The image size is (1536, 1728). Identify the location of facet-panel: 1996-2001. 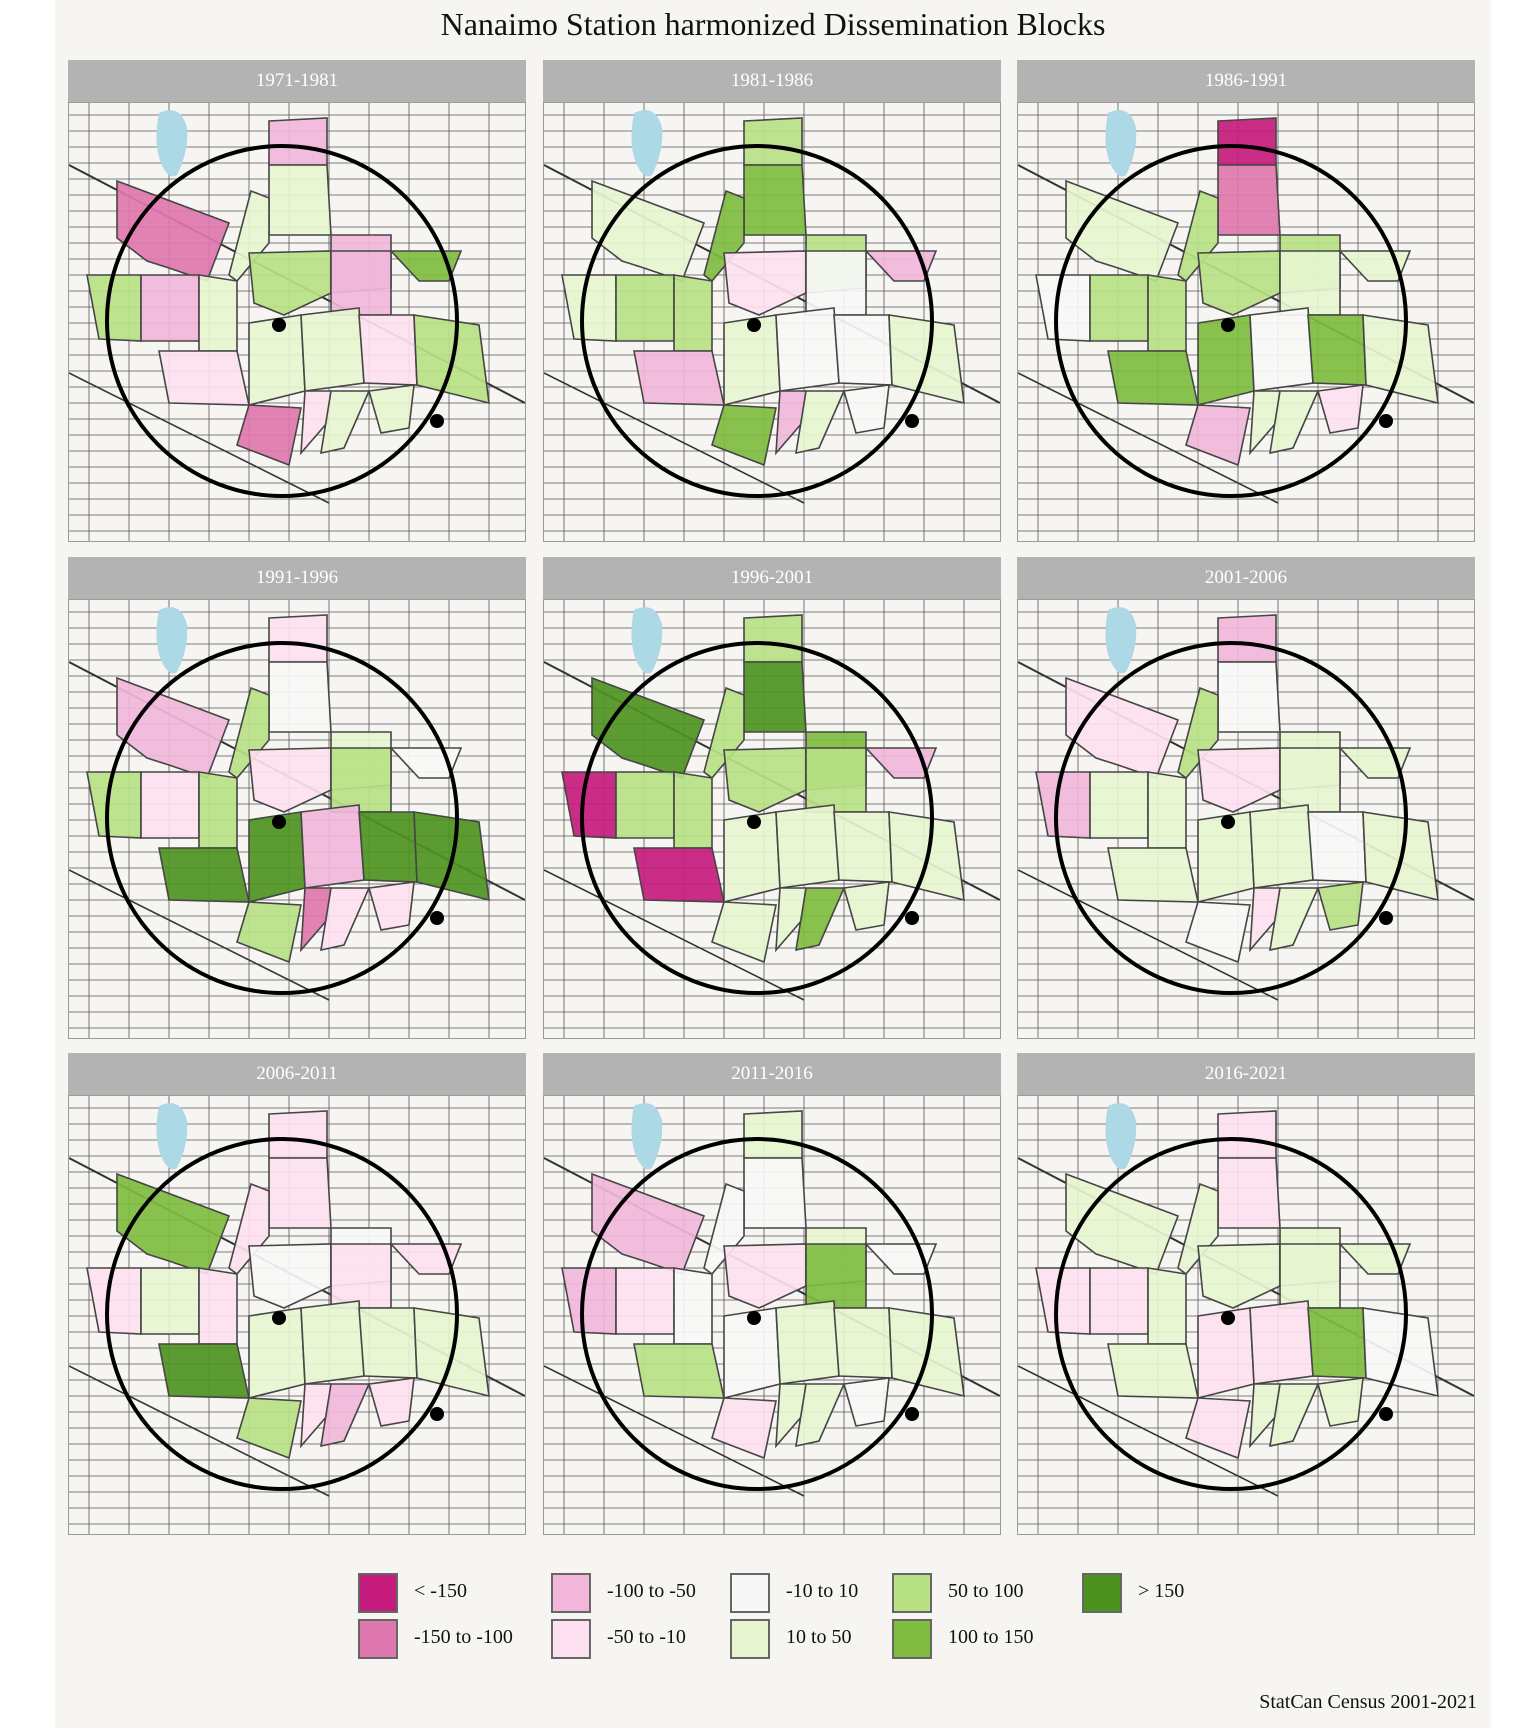
(772, 798).